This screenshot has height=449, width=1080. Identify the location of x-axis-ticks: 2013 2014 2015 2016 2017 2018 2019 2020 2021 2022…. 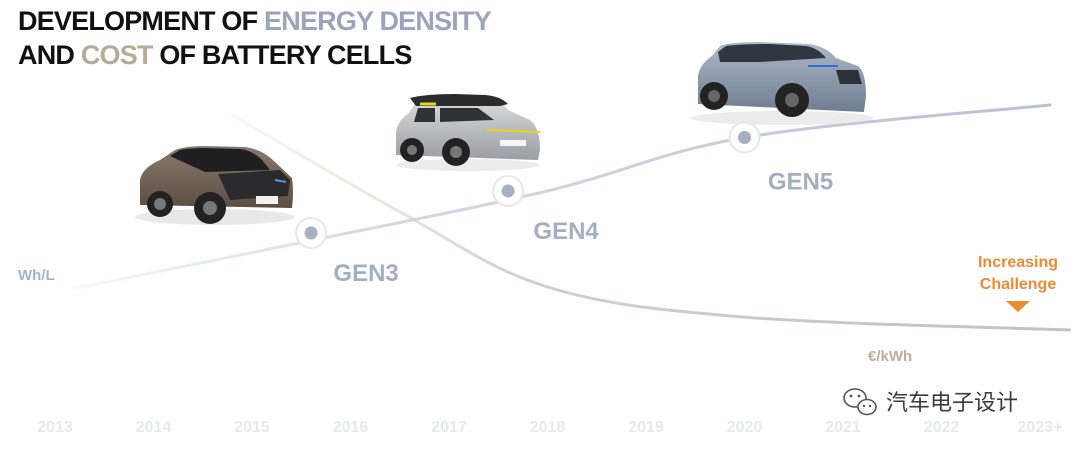
(549, 427).